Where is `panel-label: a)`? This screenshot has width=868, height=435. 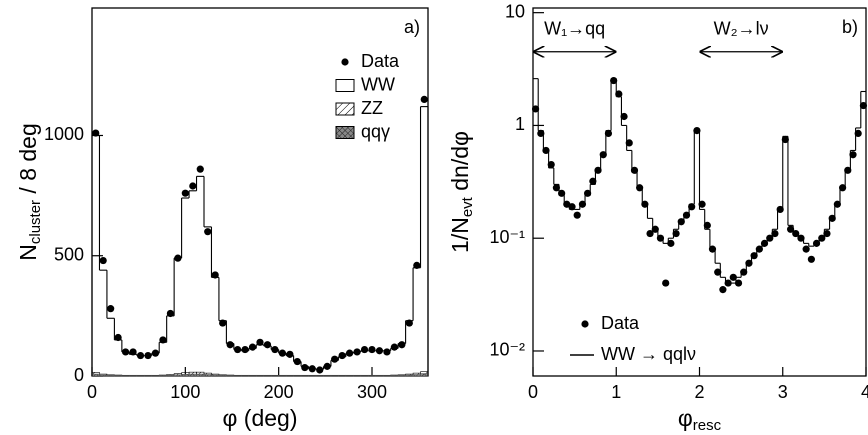 panel-label: a) is located at coordinates (412, 27).